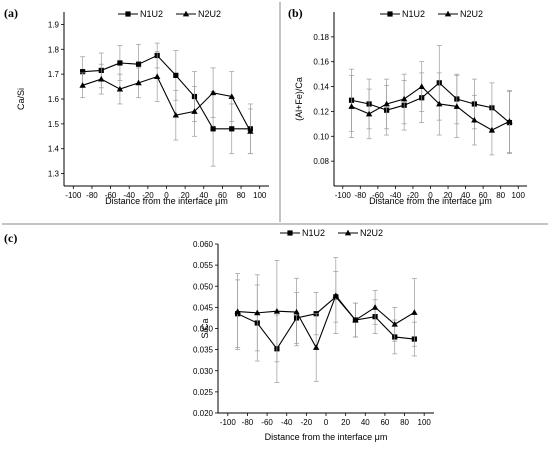  Describe the element at coordinates (203, 307) in the screenshot. I see `y-tick-label: 0.045` at that location.